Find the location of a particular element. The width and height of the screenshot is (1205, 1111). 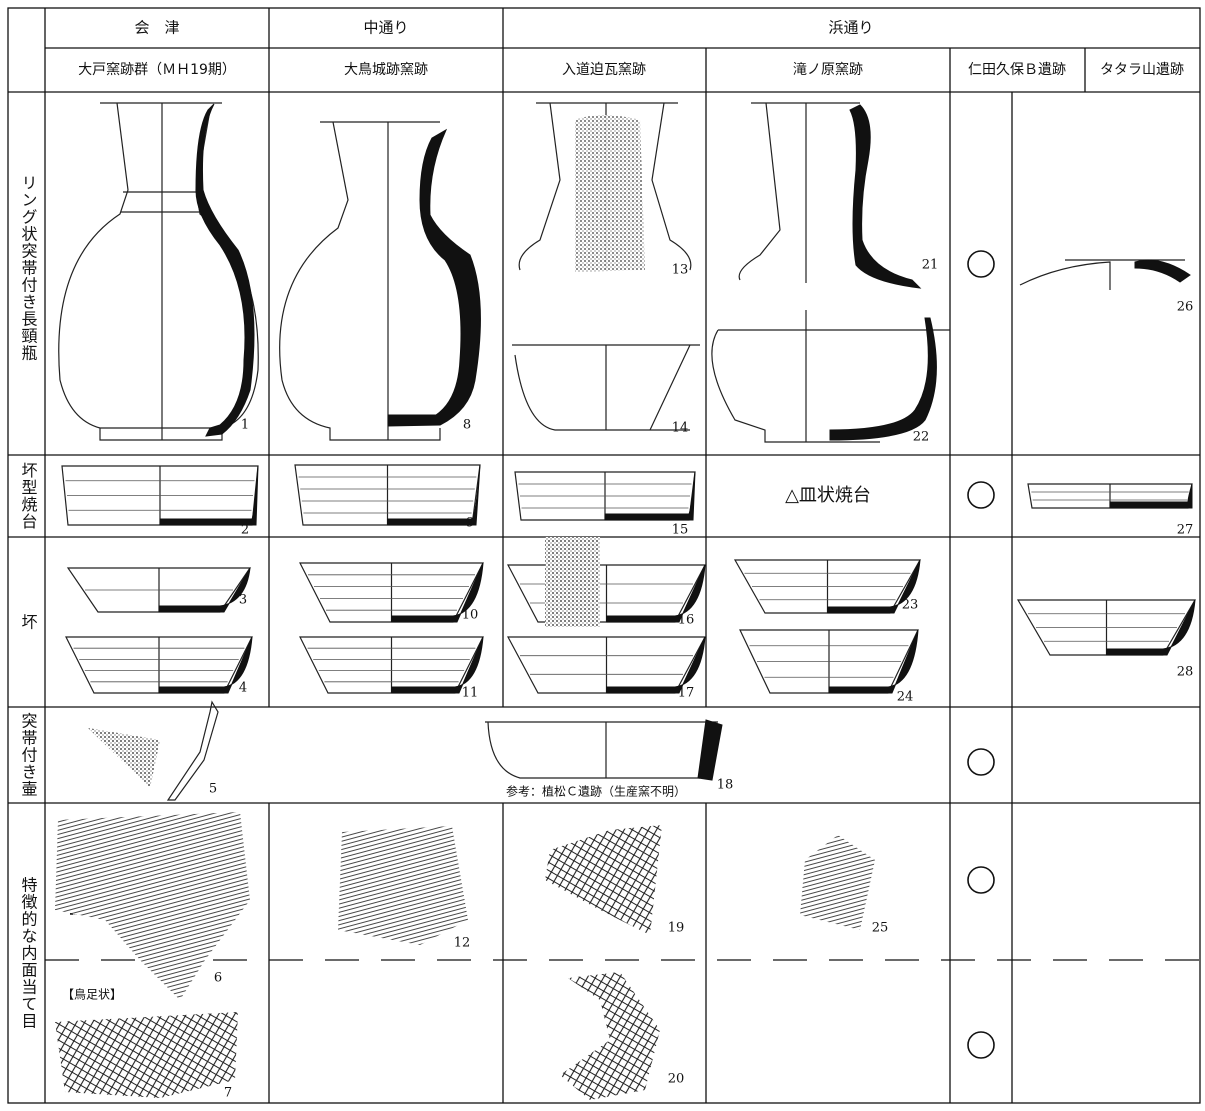

figure-number: 2 is located at coordinates (245, 530).